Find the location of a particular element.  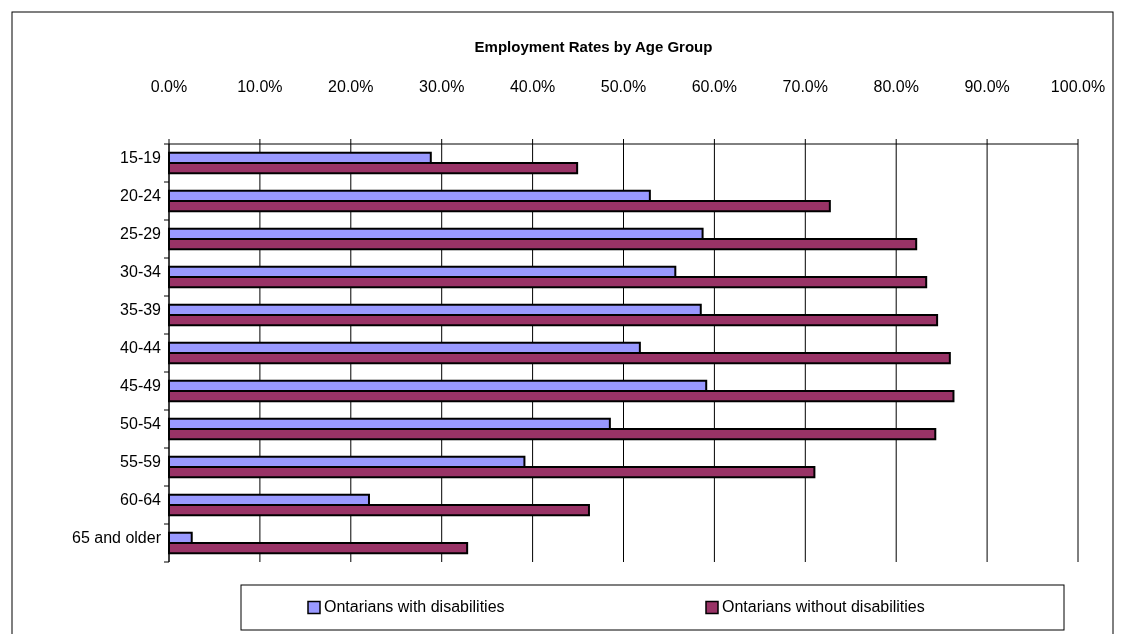

y-tick-label: 25-29 is located at coordinates (141, 234).